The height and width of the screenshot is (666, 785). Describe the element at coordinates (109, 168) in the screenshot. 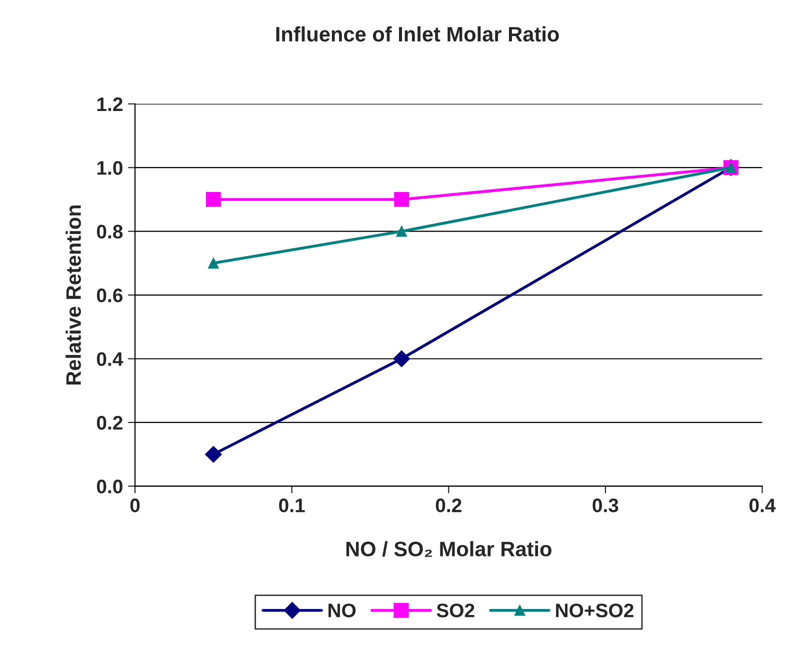

I see `y-tick-label: 1.0` at that location.